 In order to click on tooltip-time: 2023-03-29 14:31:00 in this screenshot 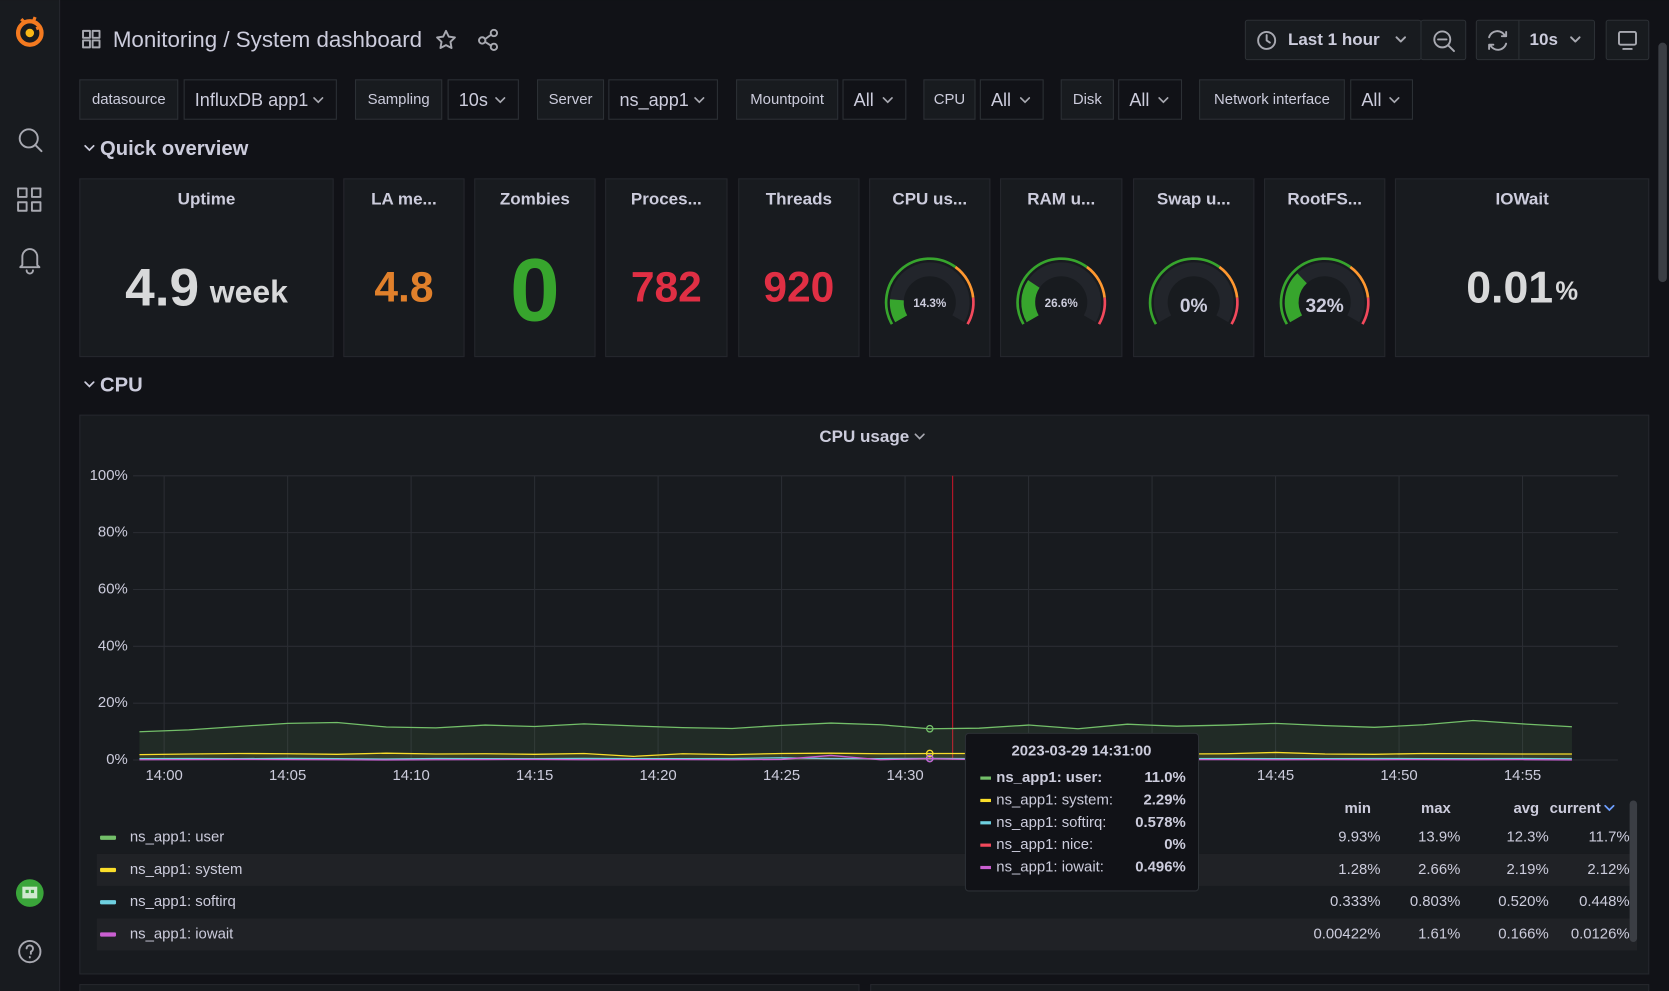, I will do `click(1081, 751)`.